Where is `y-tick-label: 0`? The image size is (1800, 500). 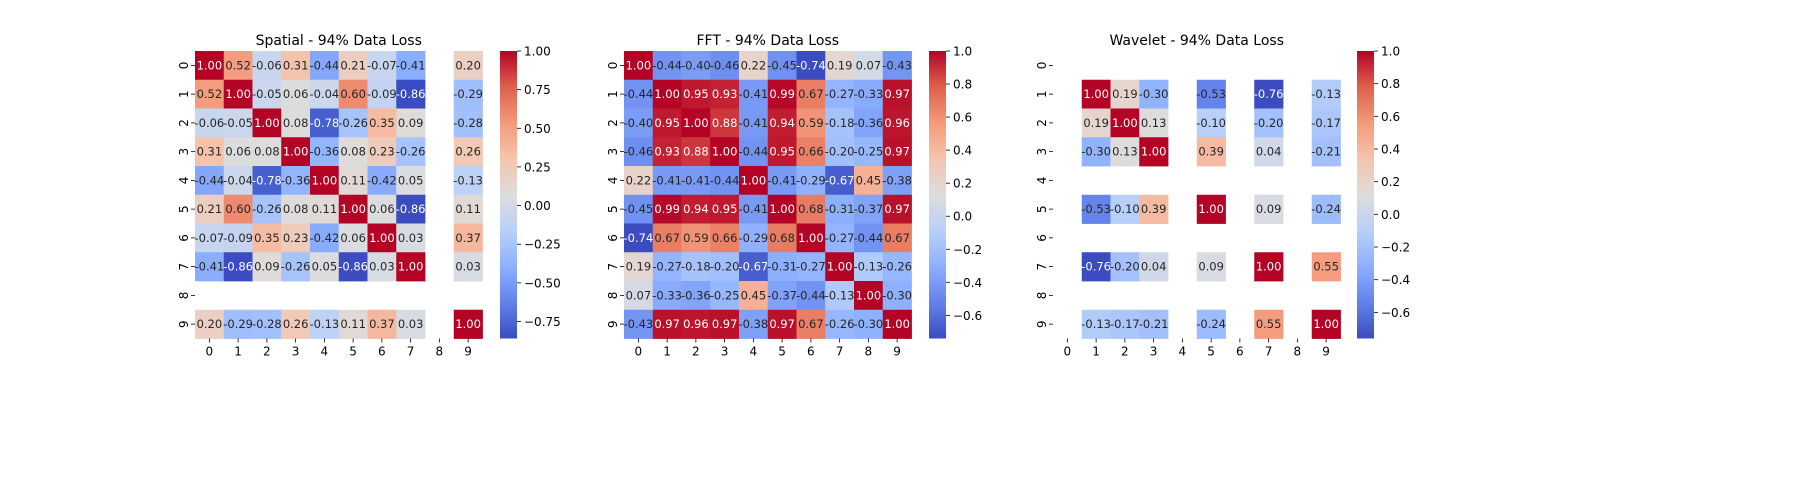 y-tick-label: 0 is located at coordinates (184, 66).